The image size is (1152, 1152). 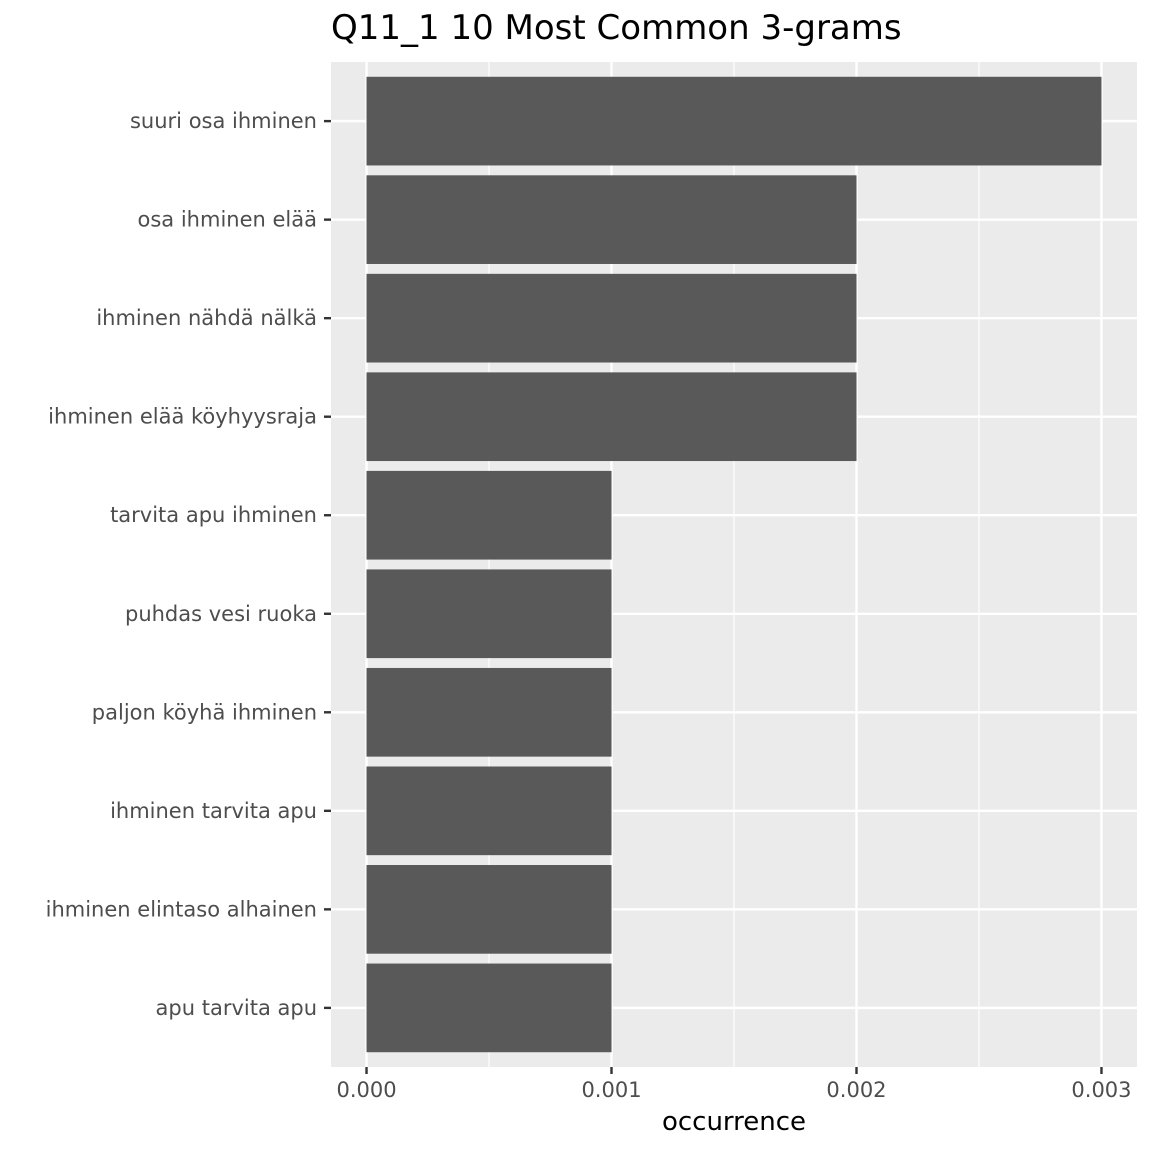 What do you see at coordinates (227, 220) in the screenshot?
I see `y-tick-label: osa ihminen elää` at bounding box center [227, 220].